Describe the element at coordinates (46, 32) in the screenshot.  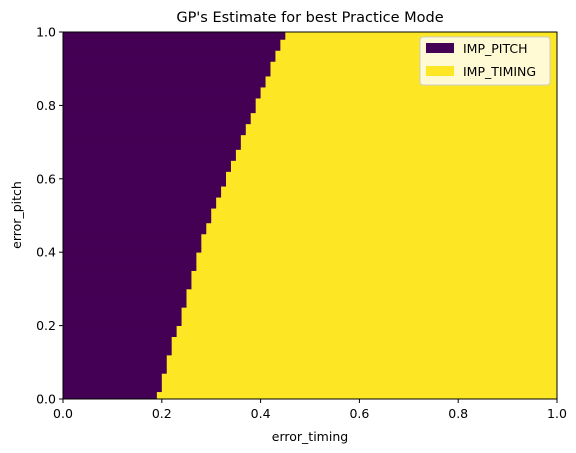
I see `y-tick-label: 1.0` at that location.